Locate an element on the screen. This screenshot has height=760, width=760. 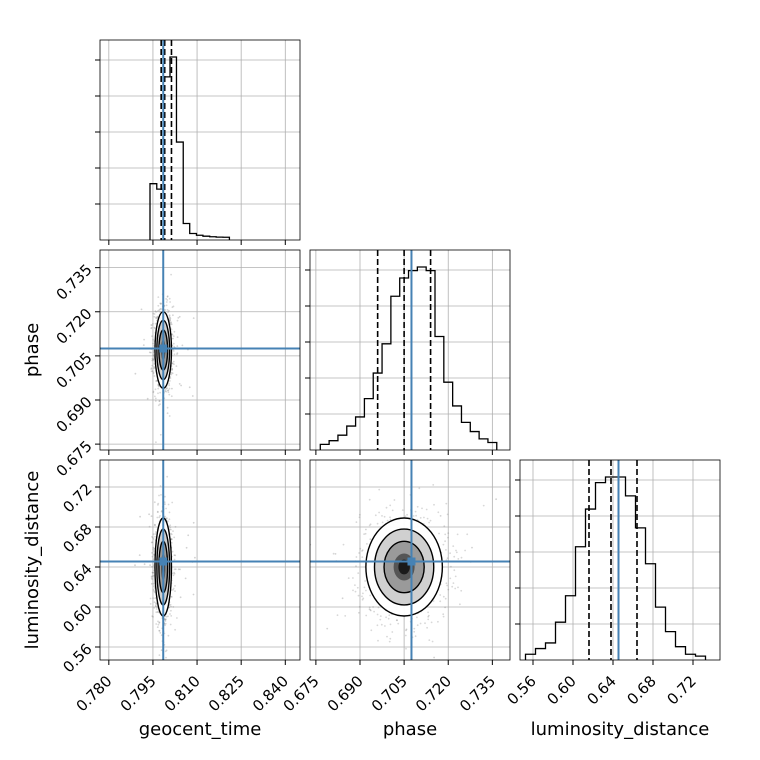
x-tick-label: 0.795 is located at coordinates (138, 693).